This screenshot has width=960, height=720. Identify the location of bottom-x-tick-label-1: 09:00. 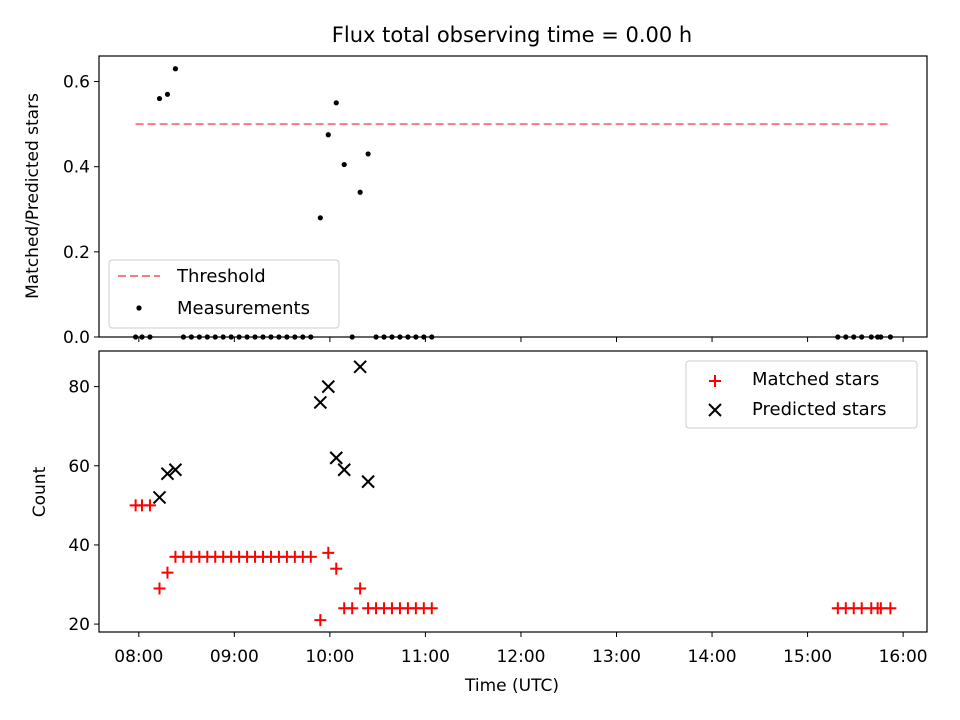
(234, 657).